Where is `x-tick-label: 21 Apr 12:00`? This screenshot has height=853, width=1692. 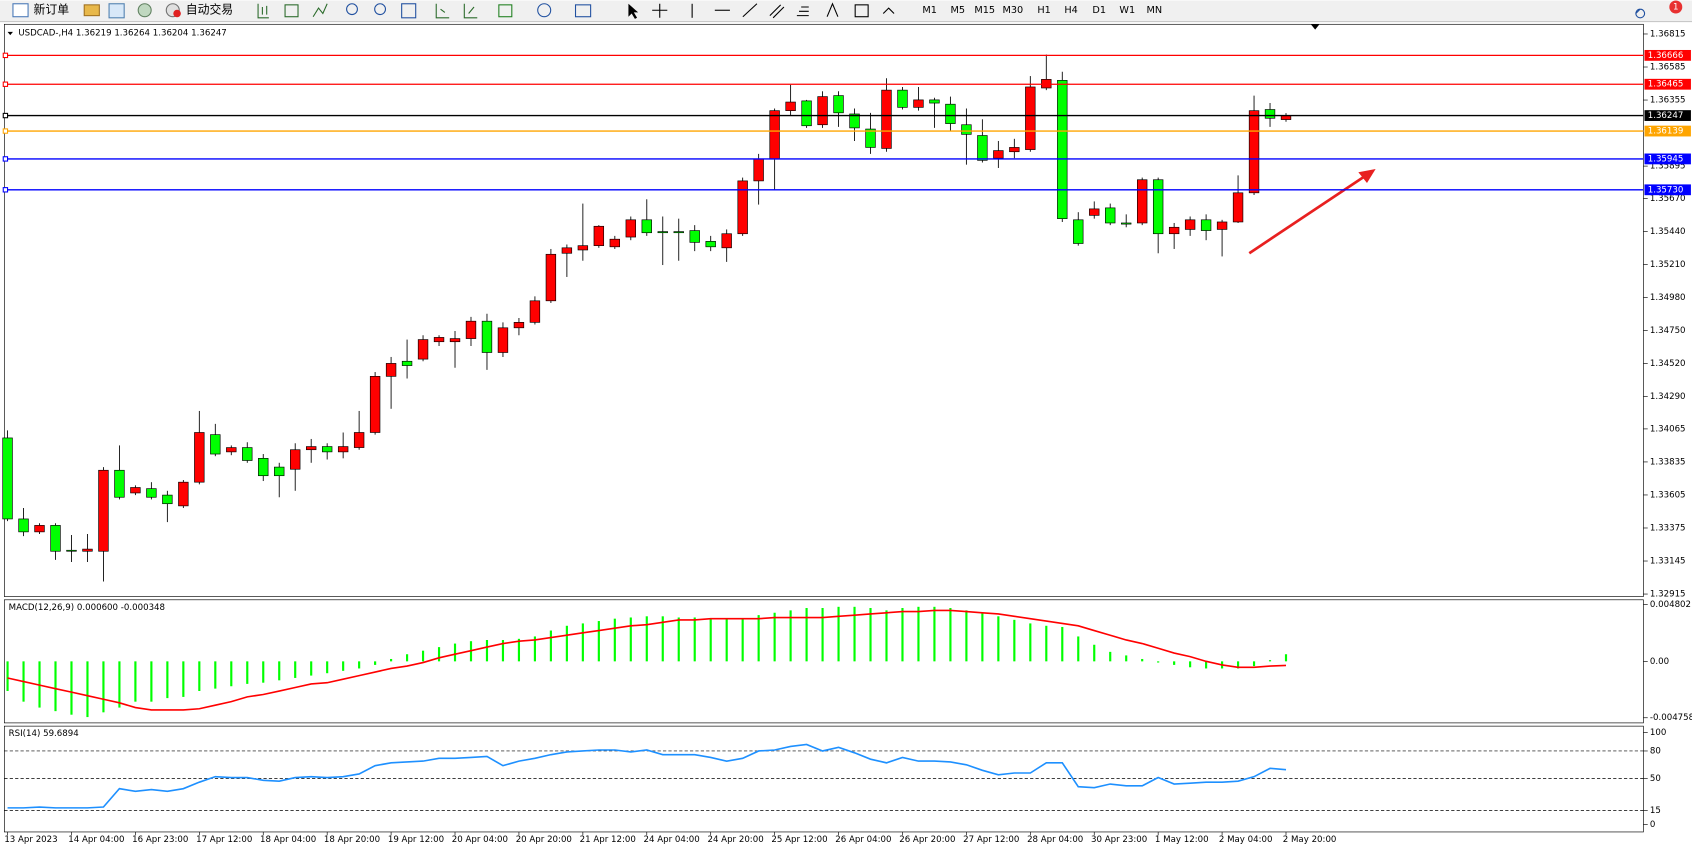 x-tick-label: 21 Apr 12:00 is located at coordinates (608, 840).